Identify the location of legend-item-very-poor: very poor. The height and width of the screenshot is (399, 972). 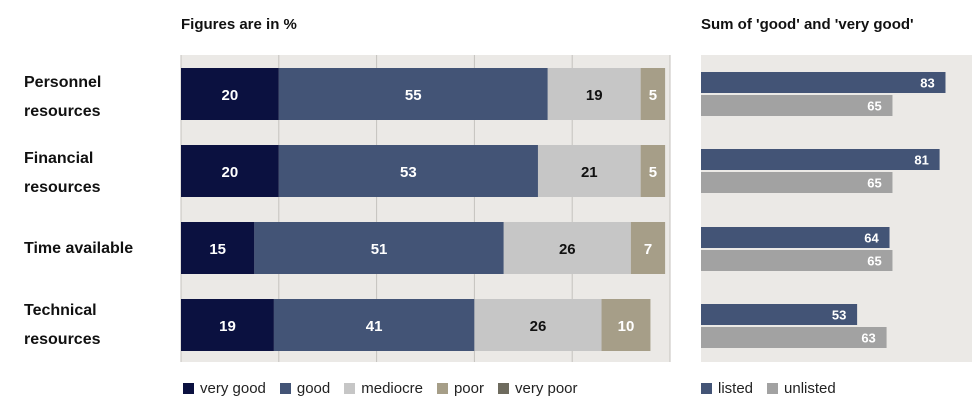
(537, 388).